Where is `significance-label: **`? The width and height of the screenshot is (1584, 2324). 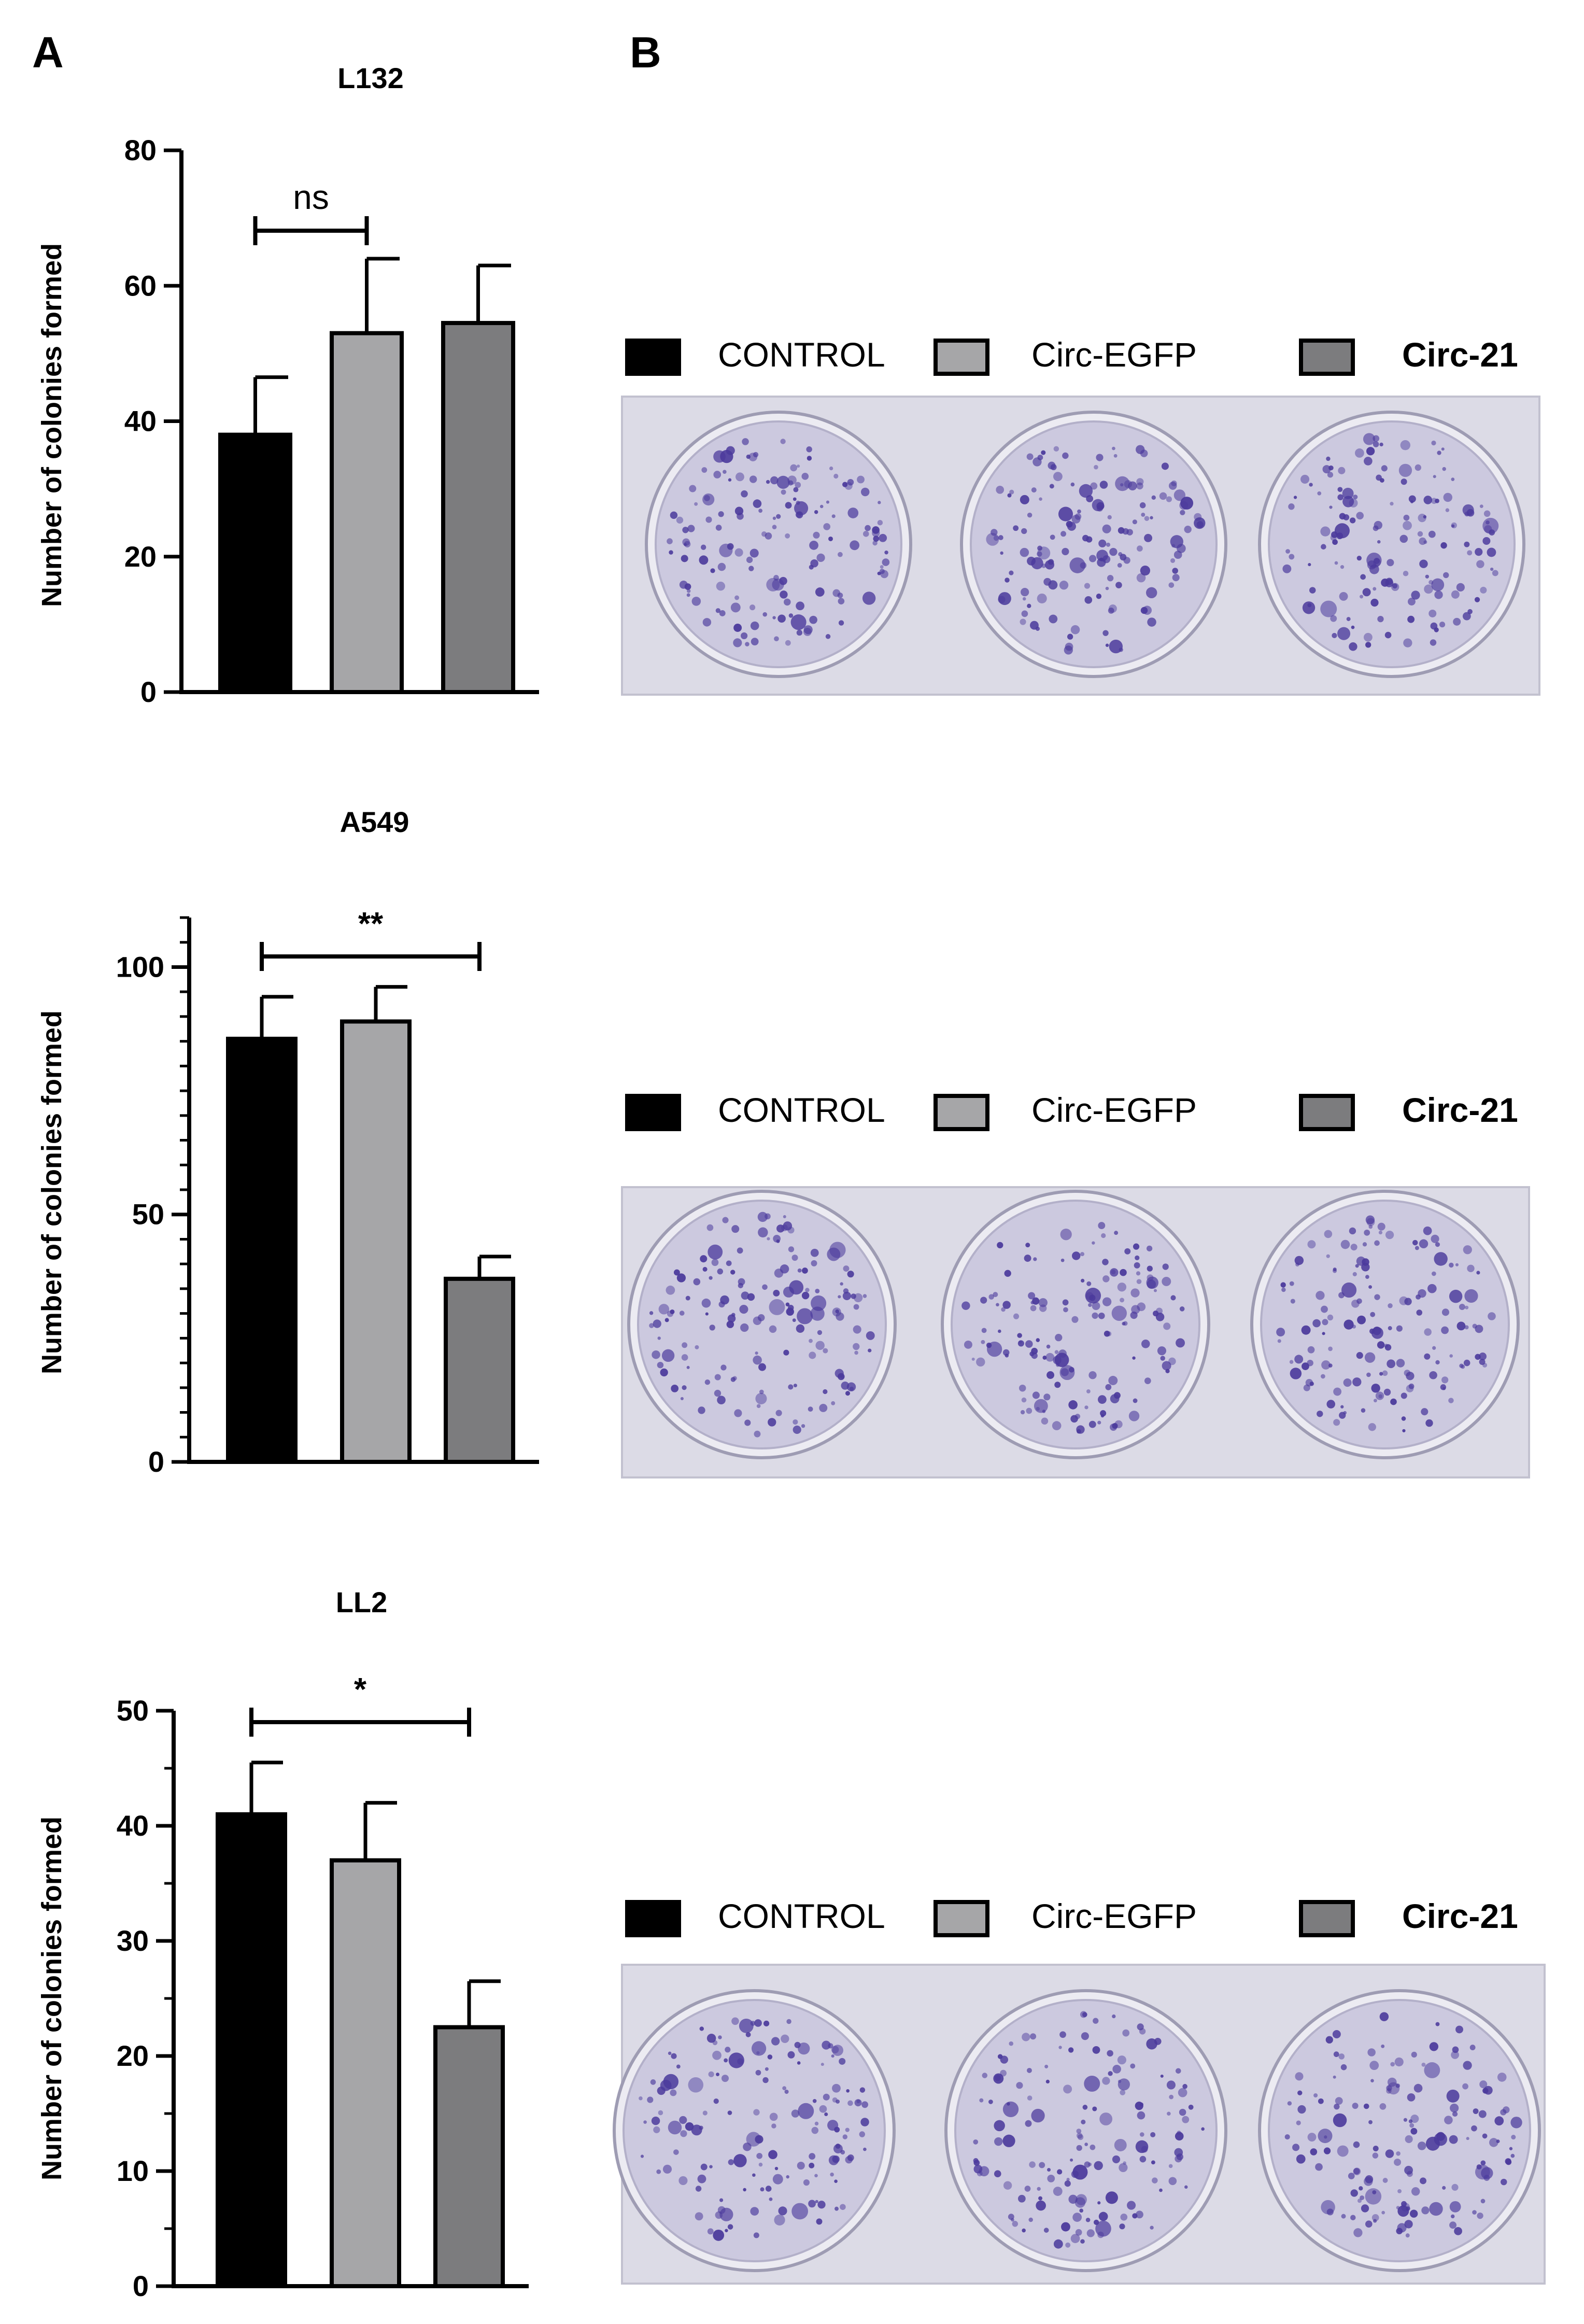
significance-label: ** is located at coordinates (371, 924).